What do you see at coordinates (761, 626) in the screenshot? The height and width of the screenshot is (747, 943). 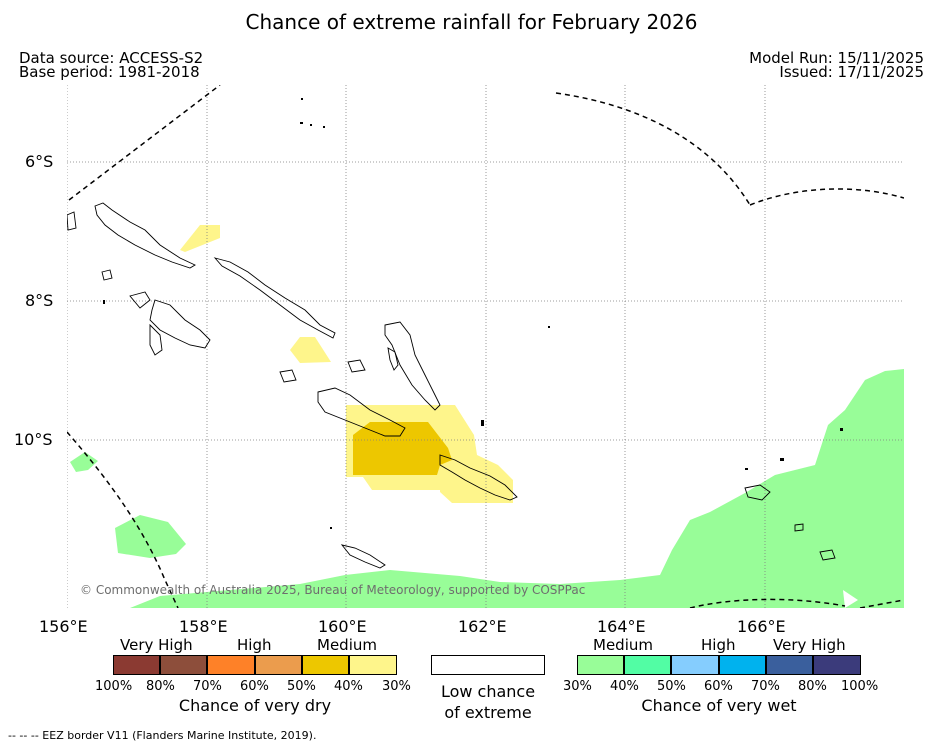 I see `lon-label-166e: 166°E` at bounding box center [761, 626].